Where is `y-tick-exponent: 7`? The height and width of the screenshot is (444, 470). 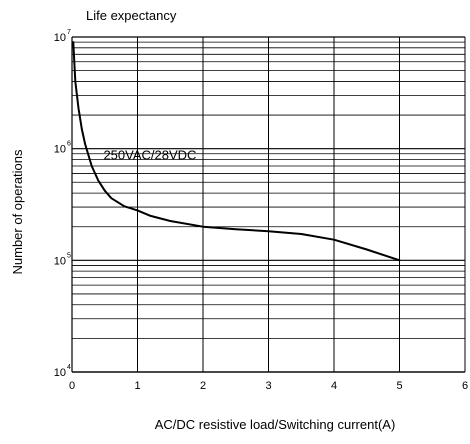
y-tick-exponent: 7 is located at coordinates (69, 32).